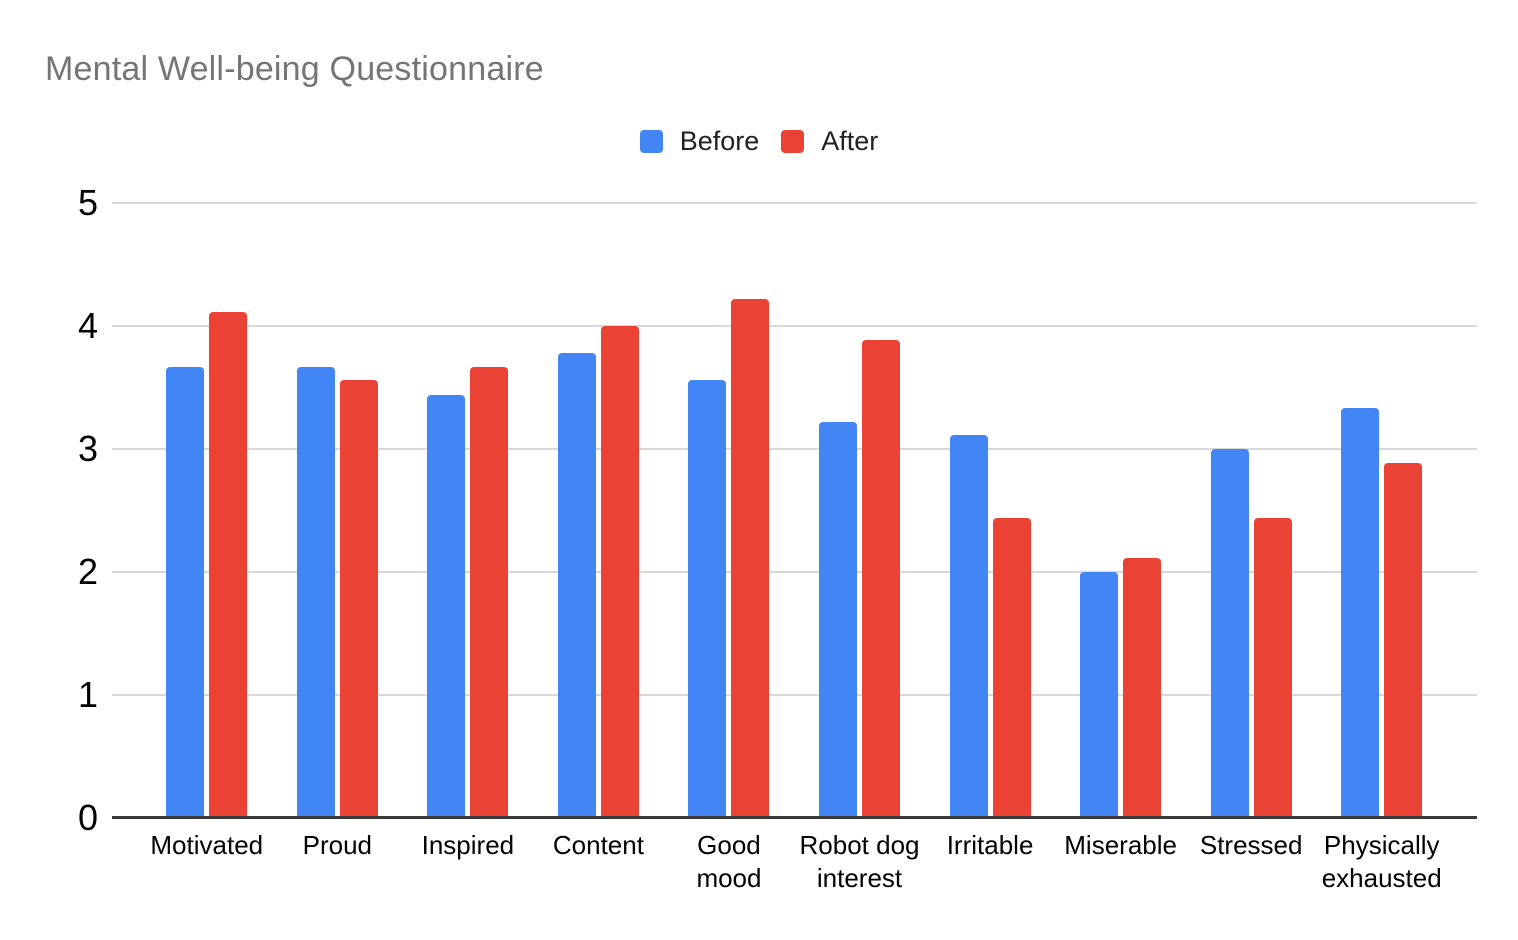 The width and height of the screenshot is (1518, 940). I want to click on legend-label-after: After, so click(850, 141).